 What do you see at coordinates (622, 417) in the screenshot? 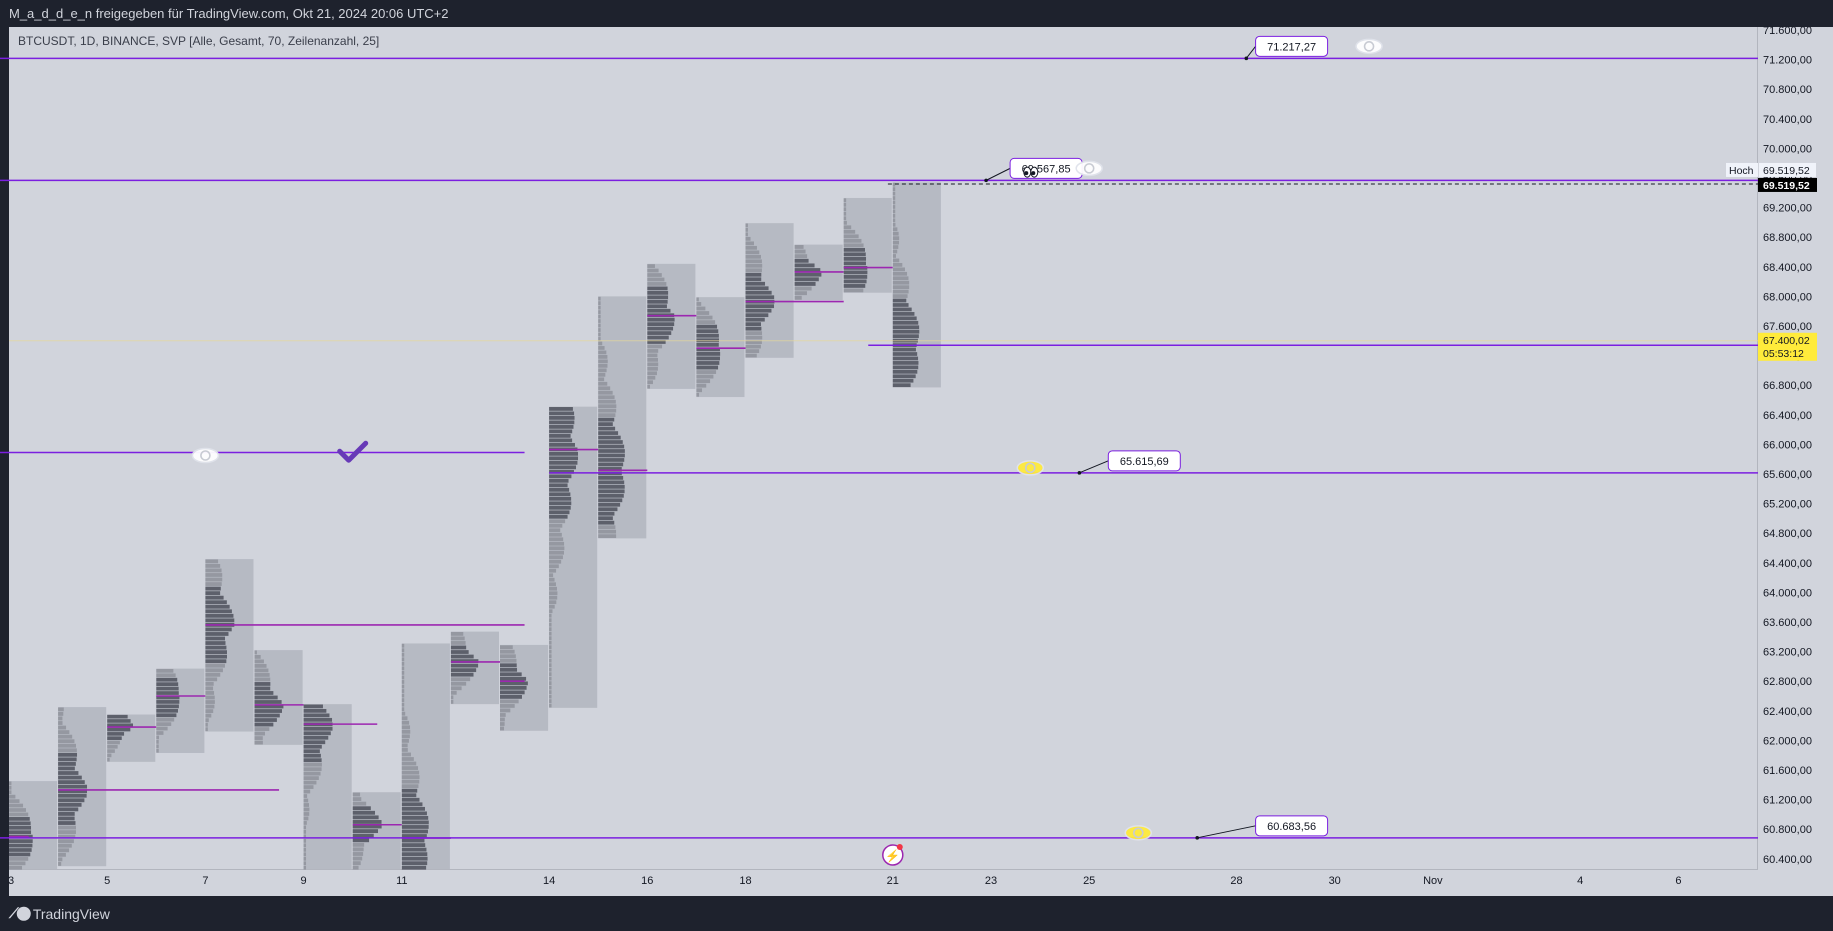
I see `profile-box` at bounding box center [622, 417].